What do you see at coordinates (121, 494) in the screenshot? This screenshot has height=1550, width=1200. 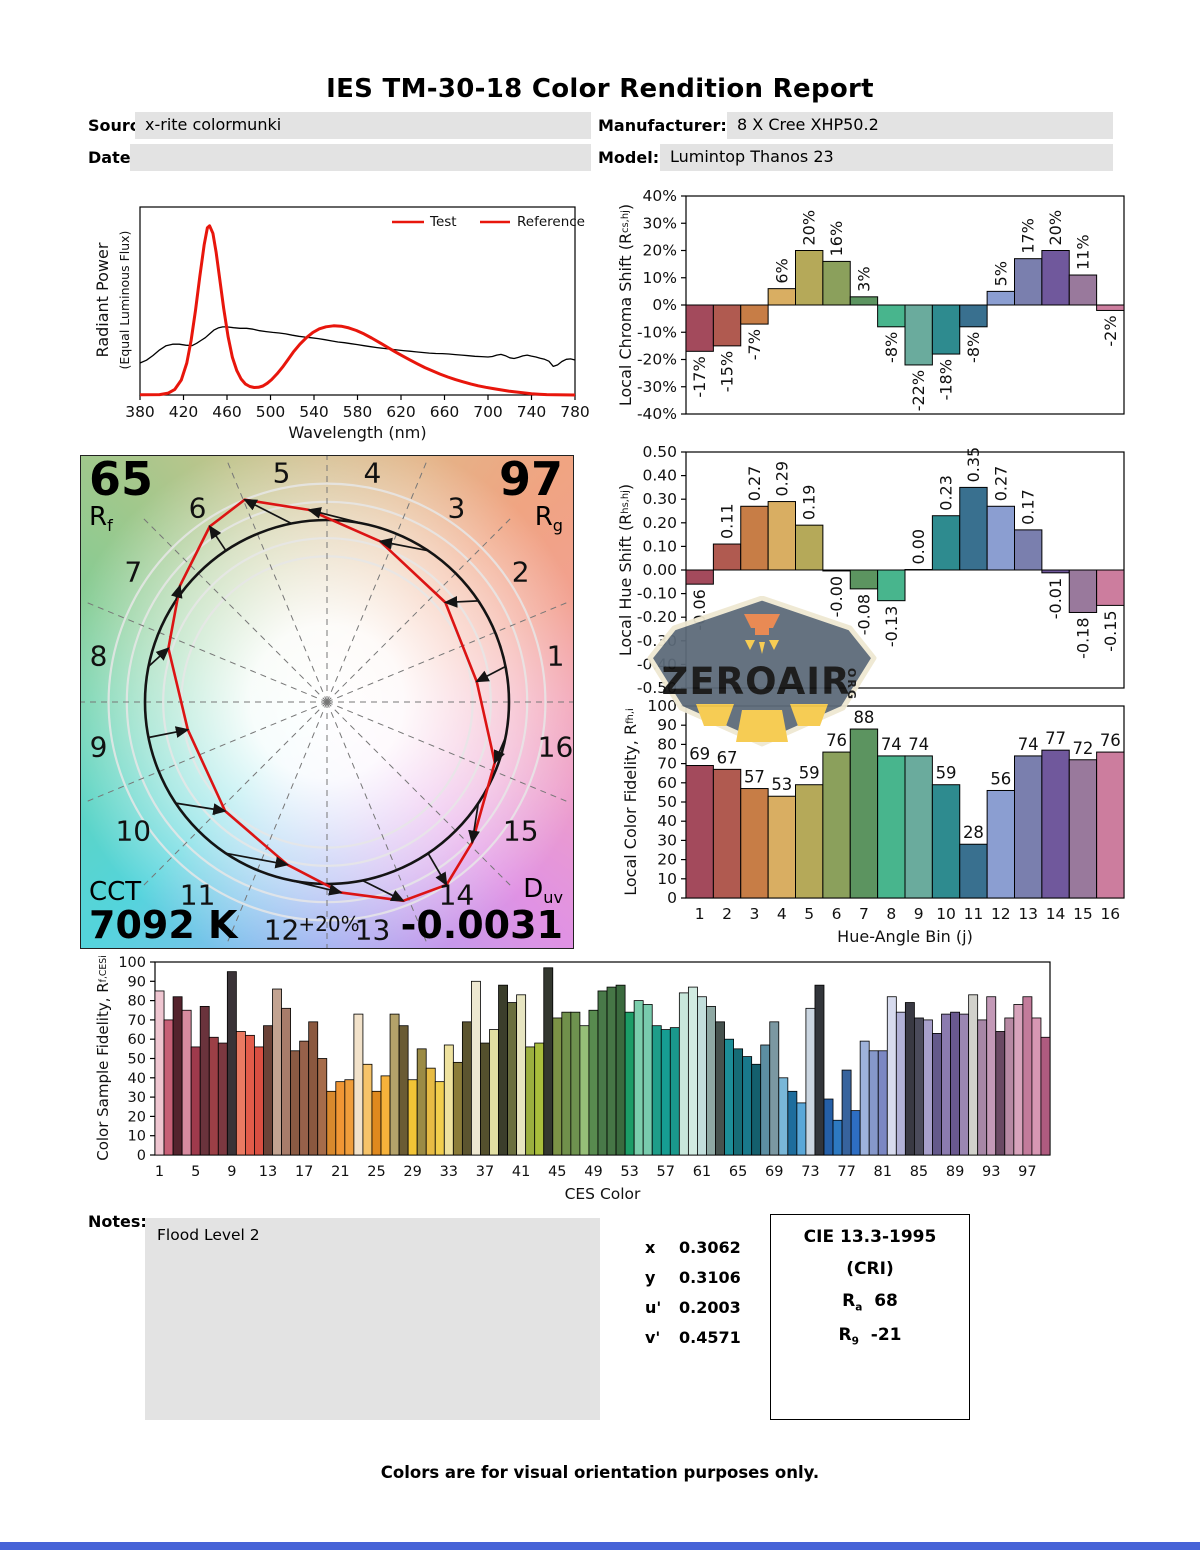 I see `rf-readout: 65 Rf` at bounding box center [121, 494].